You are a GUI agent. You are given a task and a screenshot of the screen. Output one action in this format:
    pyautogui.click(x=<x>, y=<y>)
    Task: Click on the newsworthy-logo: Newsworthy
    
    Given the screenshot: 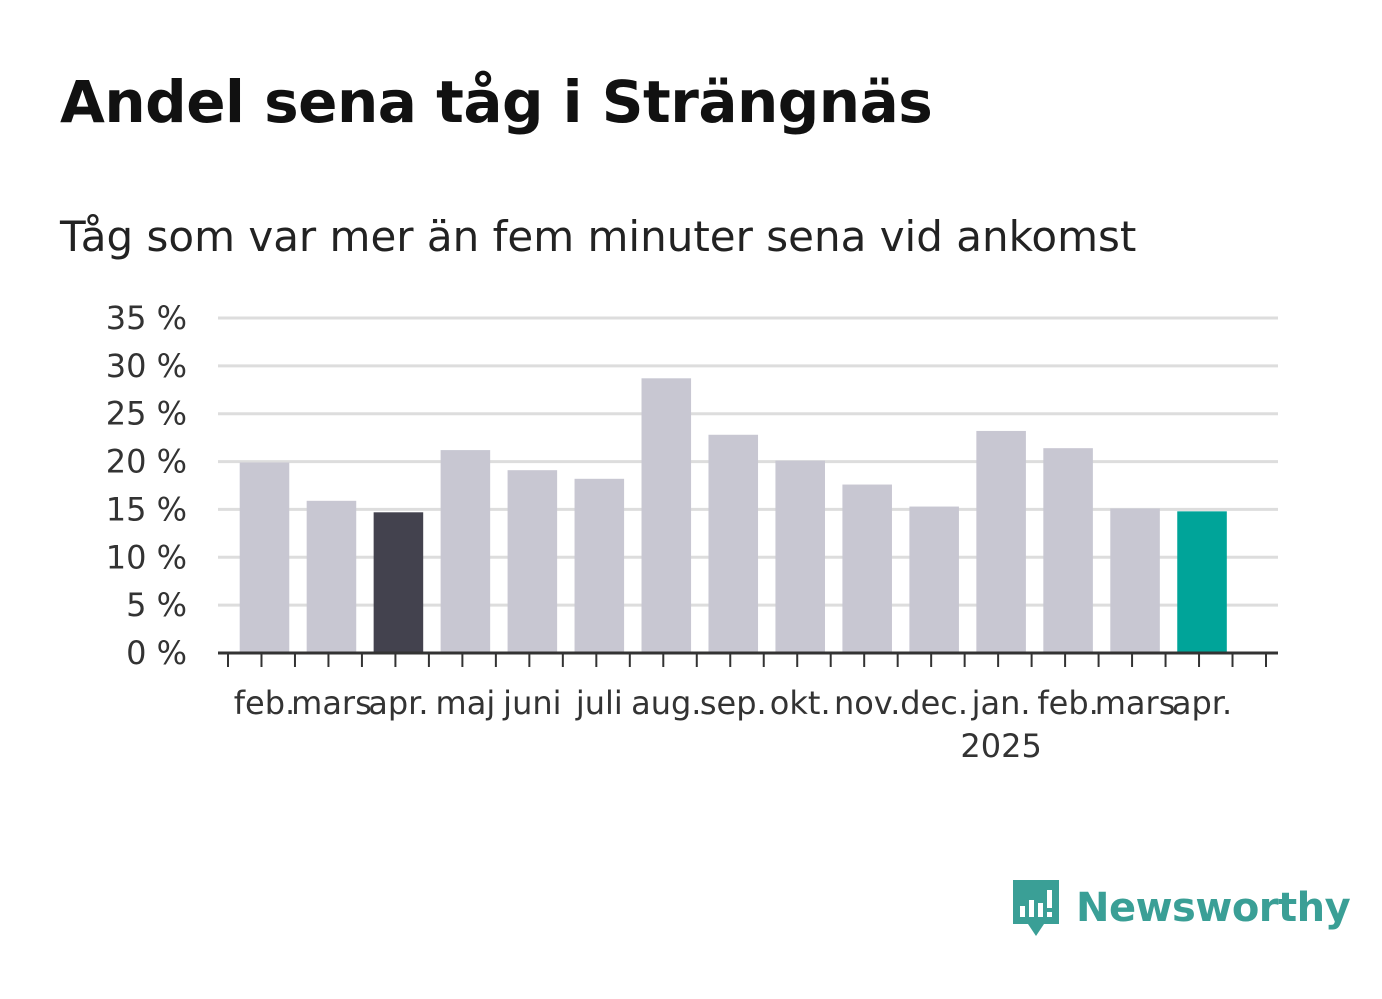 What is the action you would take?
    pyautogui.click(x=1180, y=908)
    